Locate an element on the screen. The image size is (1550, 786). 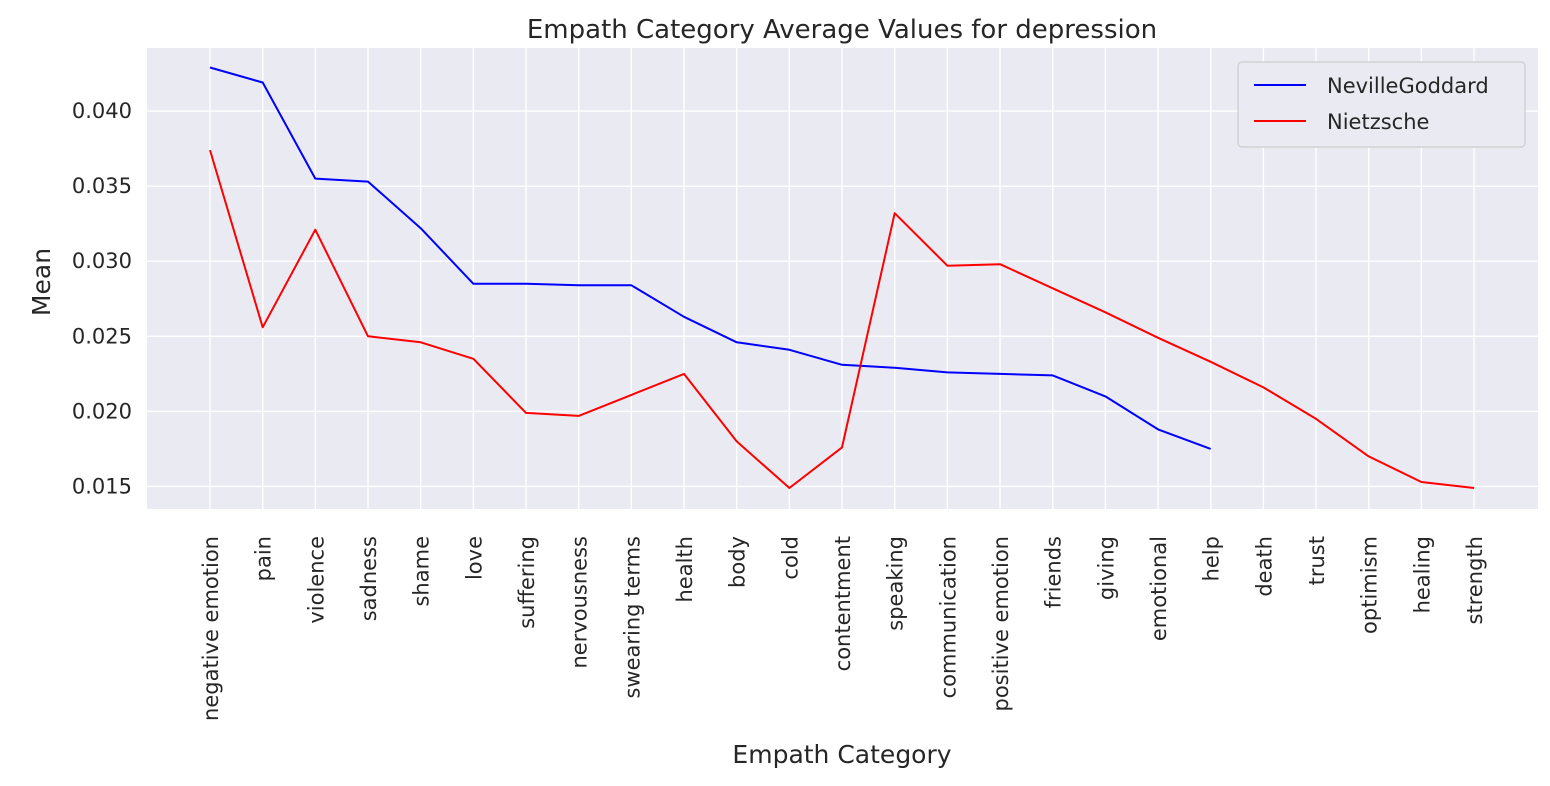
x-tick-label-shame: shame is located at coordinates (422, 571).